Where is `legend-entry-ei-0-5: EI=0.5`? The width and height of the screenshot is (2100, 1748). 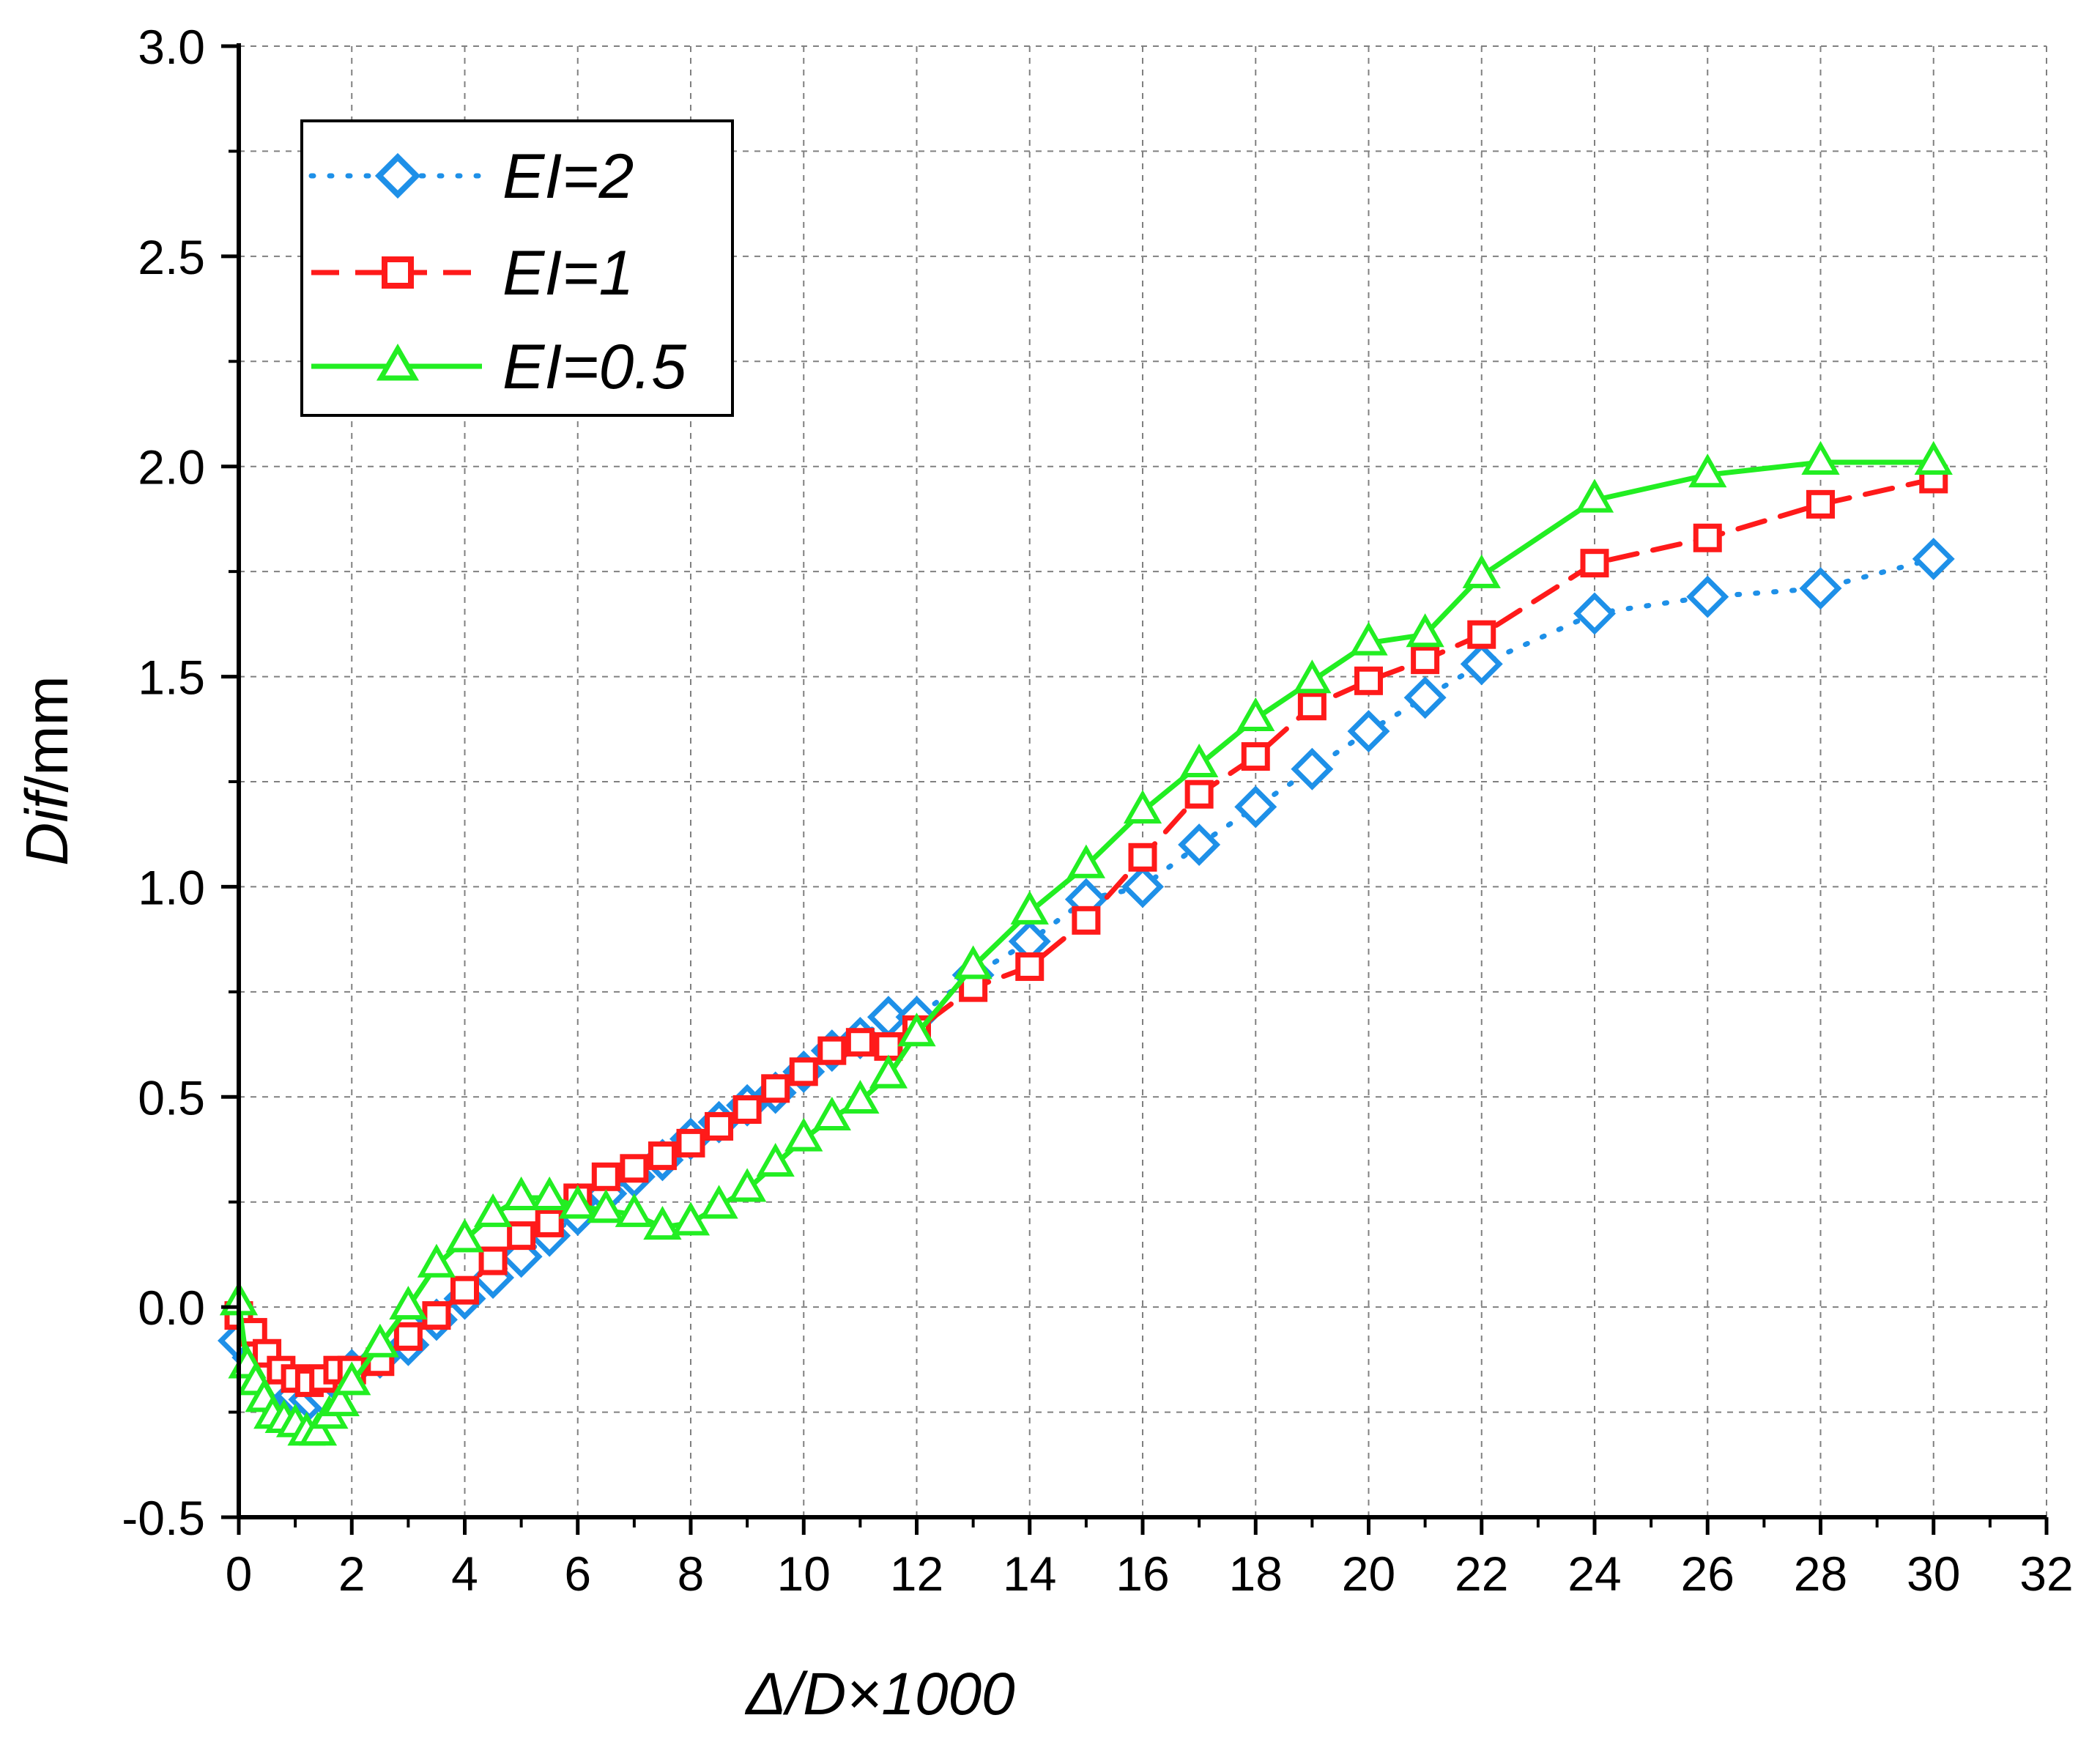 legend-entry-ei-0-5: EI=0.5 is located at coordinates (499, 367).